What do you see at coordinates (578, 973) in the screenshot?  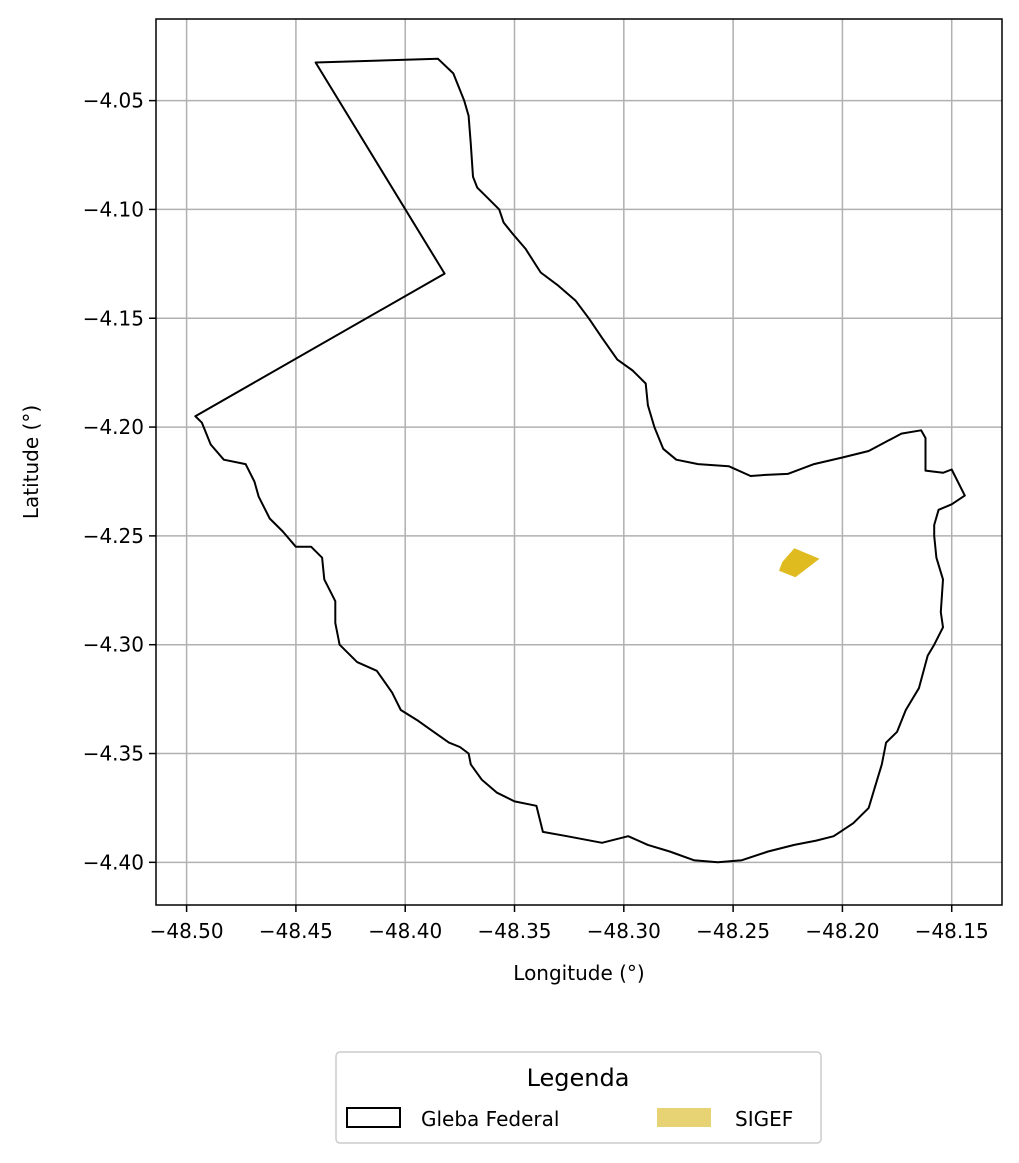 I see `x-axis-label: Longitude (°)` at bounding box center [578, 973].